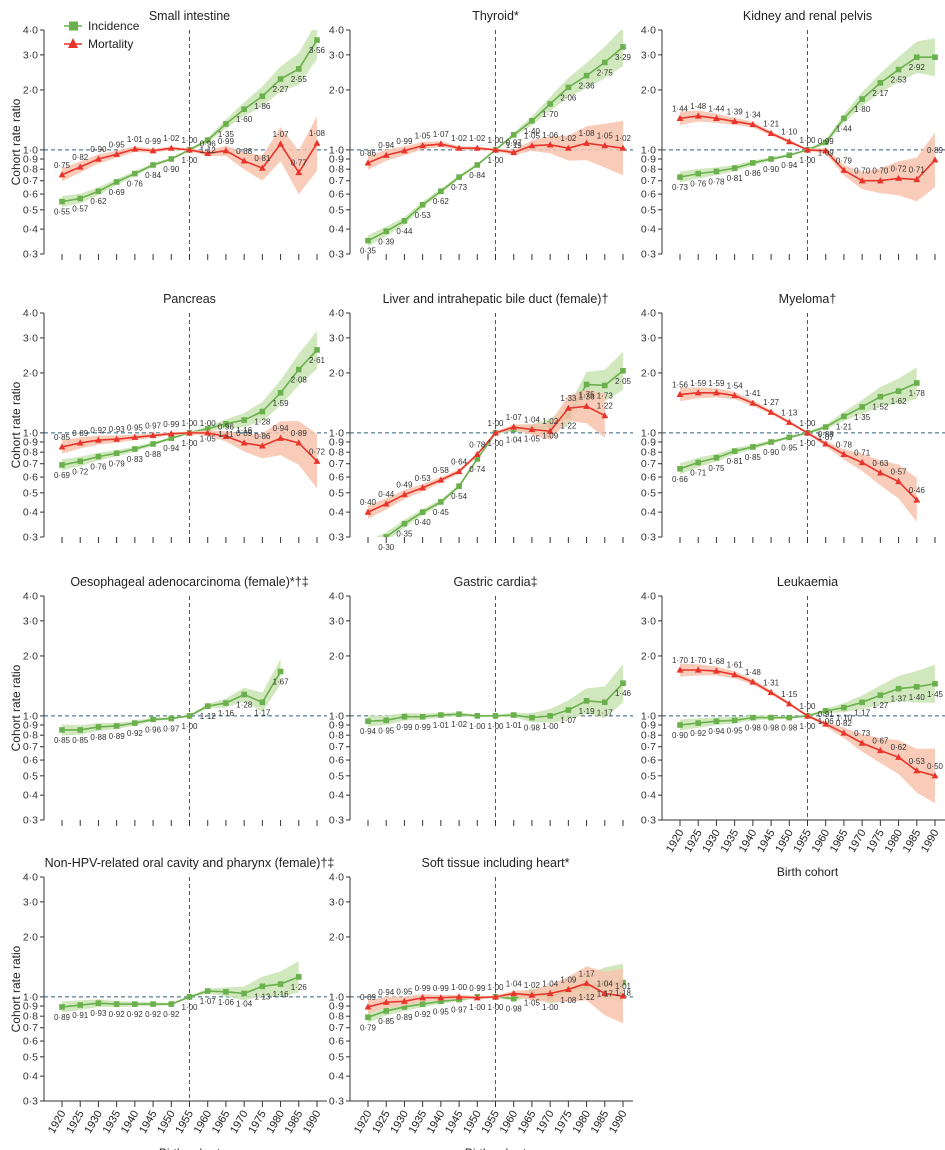 The width and height of the screenshot is (945, 1150). I want to click on mortality-data-label: 1·33, so click(568, 398).